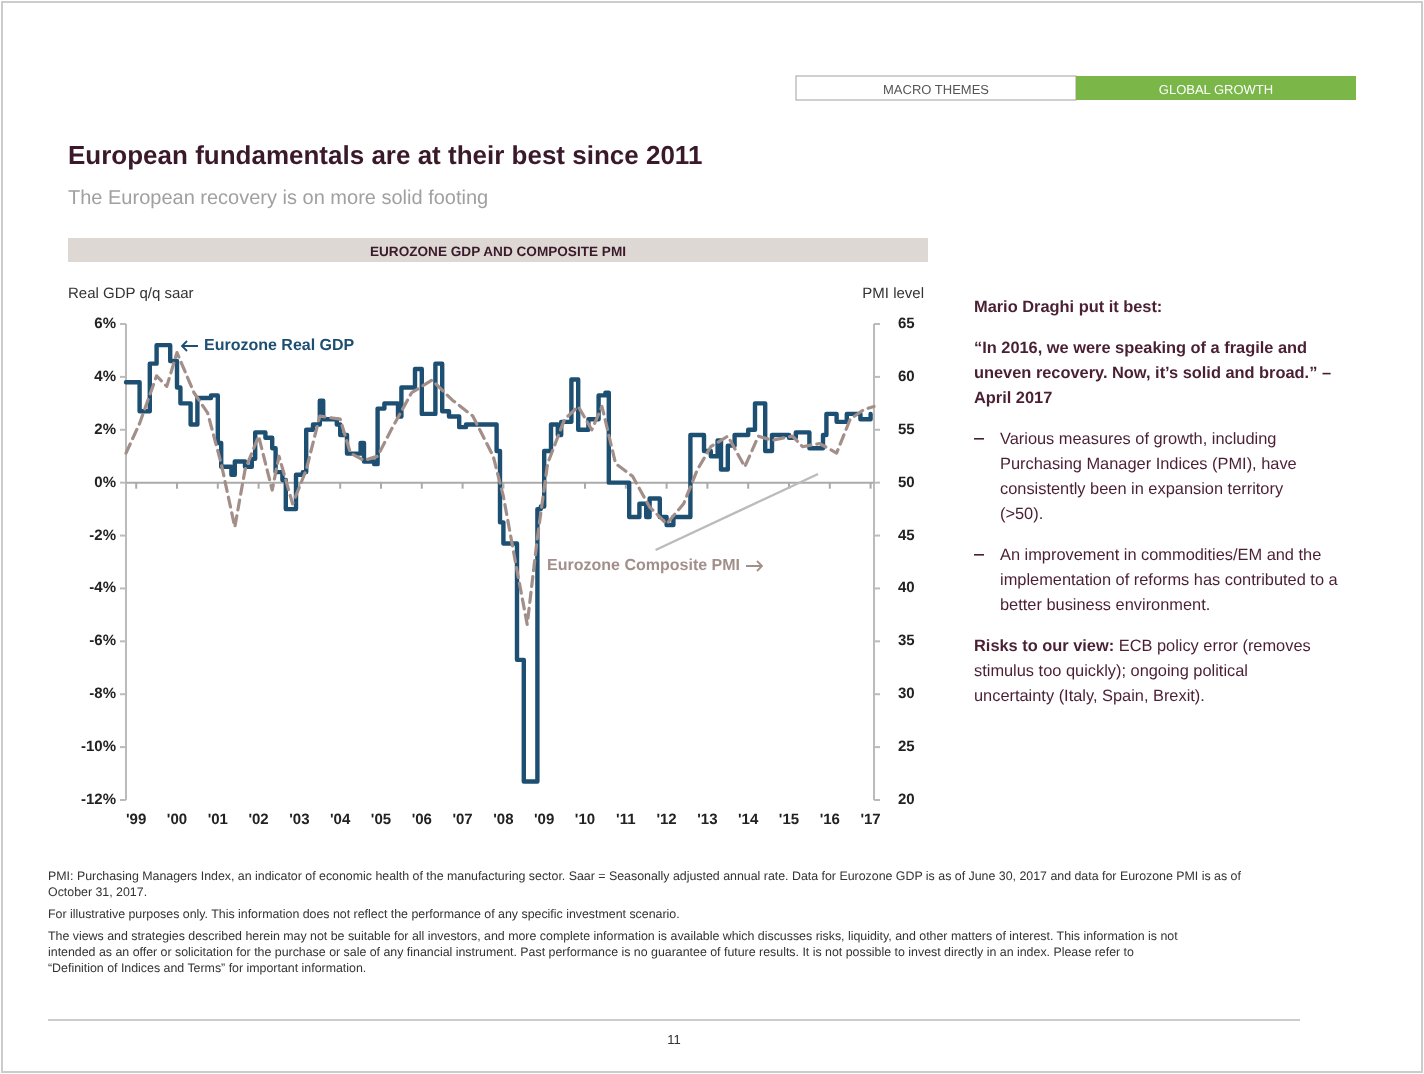  What do you see at coordinates (1142, 671) in the screenshot?
I see `text: Risks to our view: ECB policy error (removes stimulus too quickly); ongoing political uncertainty (Italy, Spain, Brexit).` at bounding box center [1142, 671].